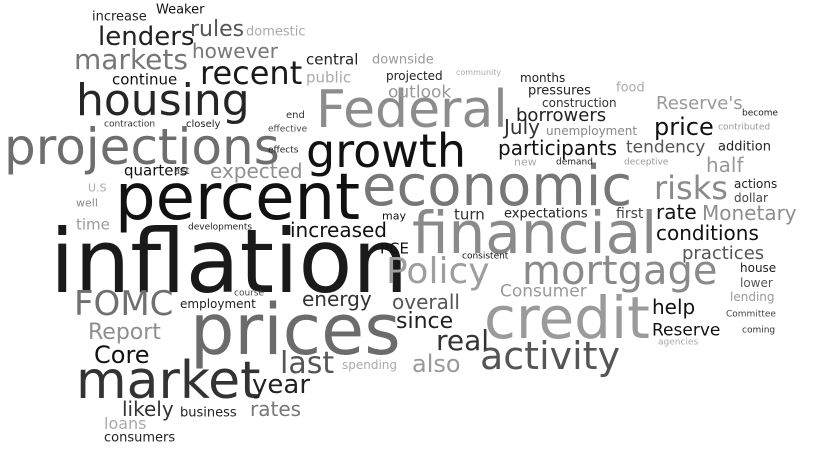 The width and height of the screenshot is (824, 452). I want to click on word-increased: increased, so click(338, 230).